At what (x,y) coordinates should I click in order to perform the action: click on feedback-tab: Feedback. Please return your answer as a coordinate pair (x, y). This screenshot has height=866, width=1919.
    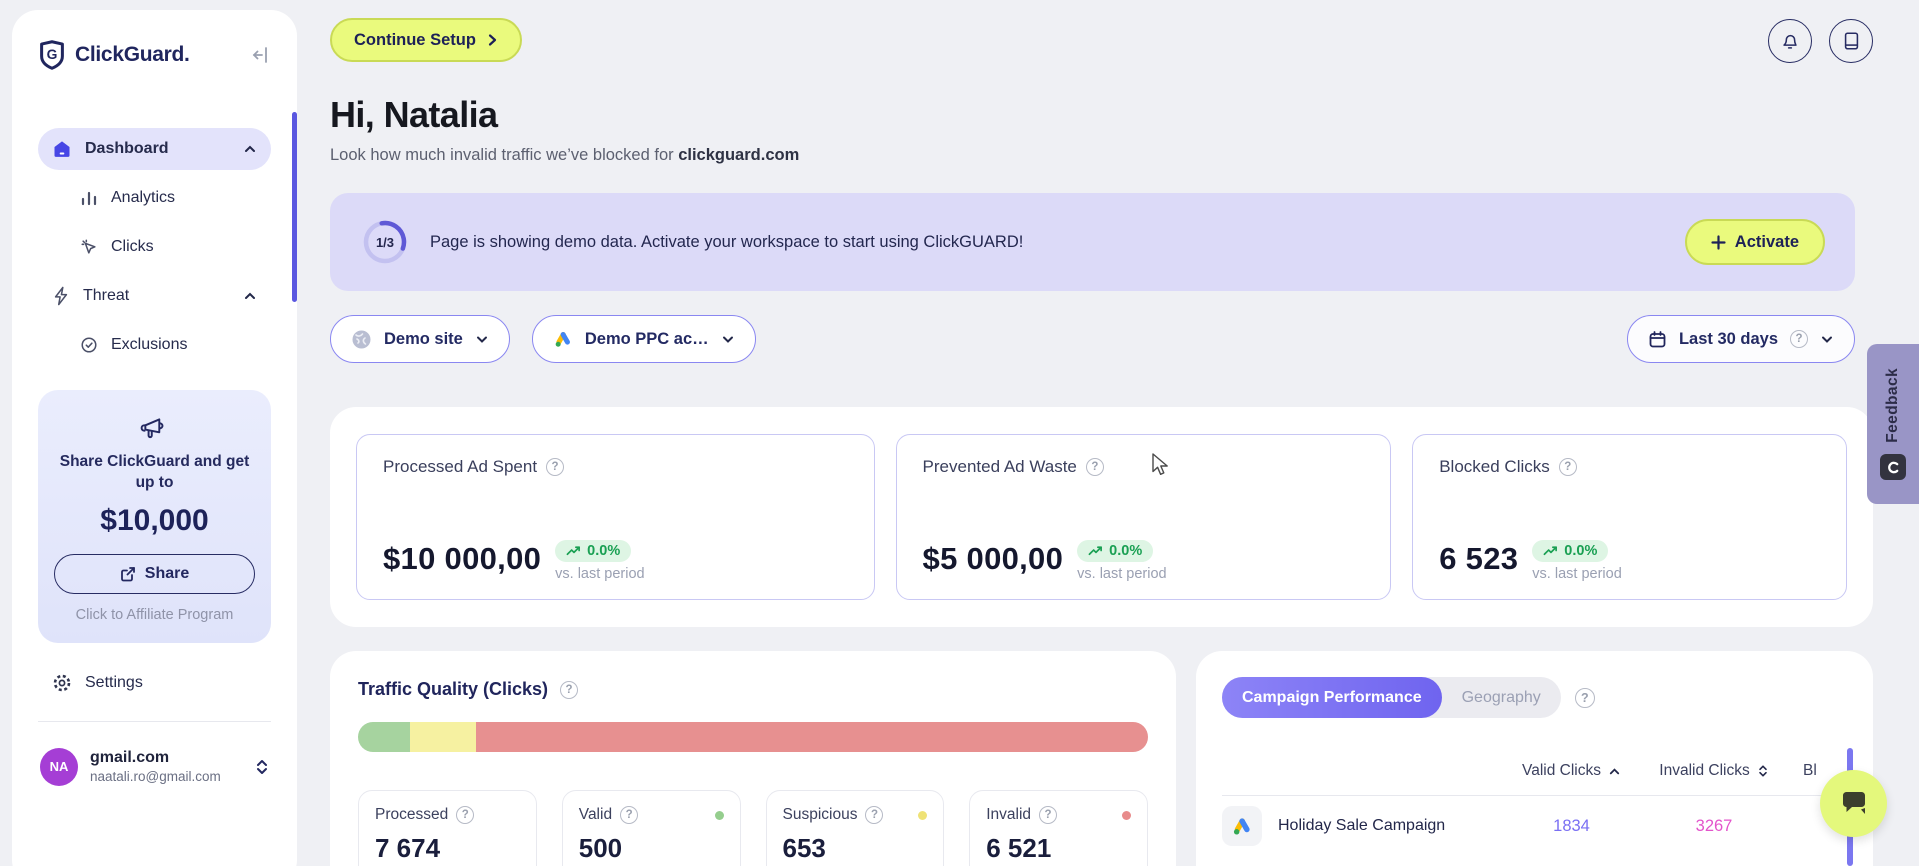
    Looking at the image, I should click on (1893, 424).